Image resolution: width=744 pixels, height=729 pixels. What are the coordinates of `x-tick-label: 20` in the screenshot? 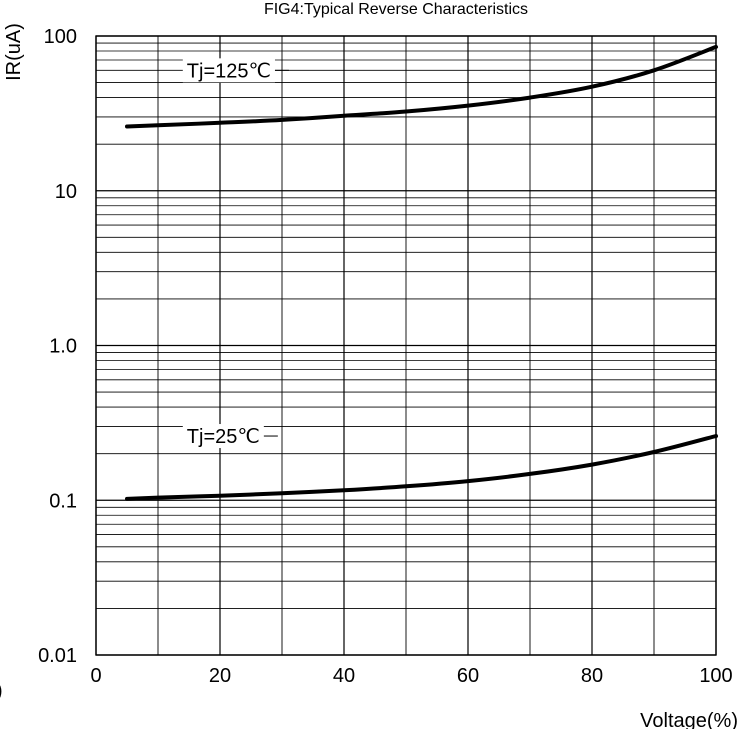 It's located at (220, 676).